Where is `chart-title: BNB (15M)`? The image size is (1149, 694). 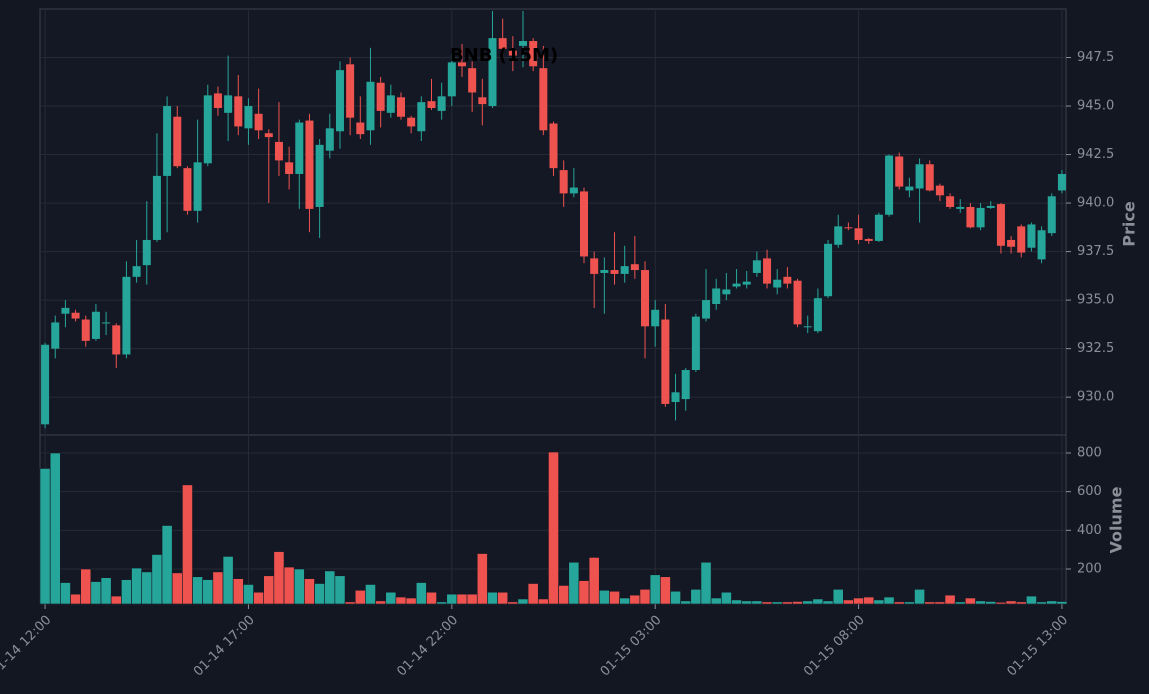
chart-title: BNB (15M) is located at coordinates (504, 55).